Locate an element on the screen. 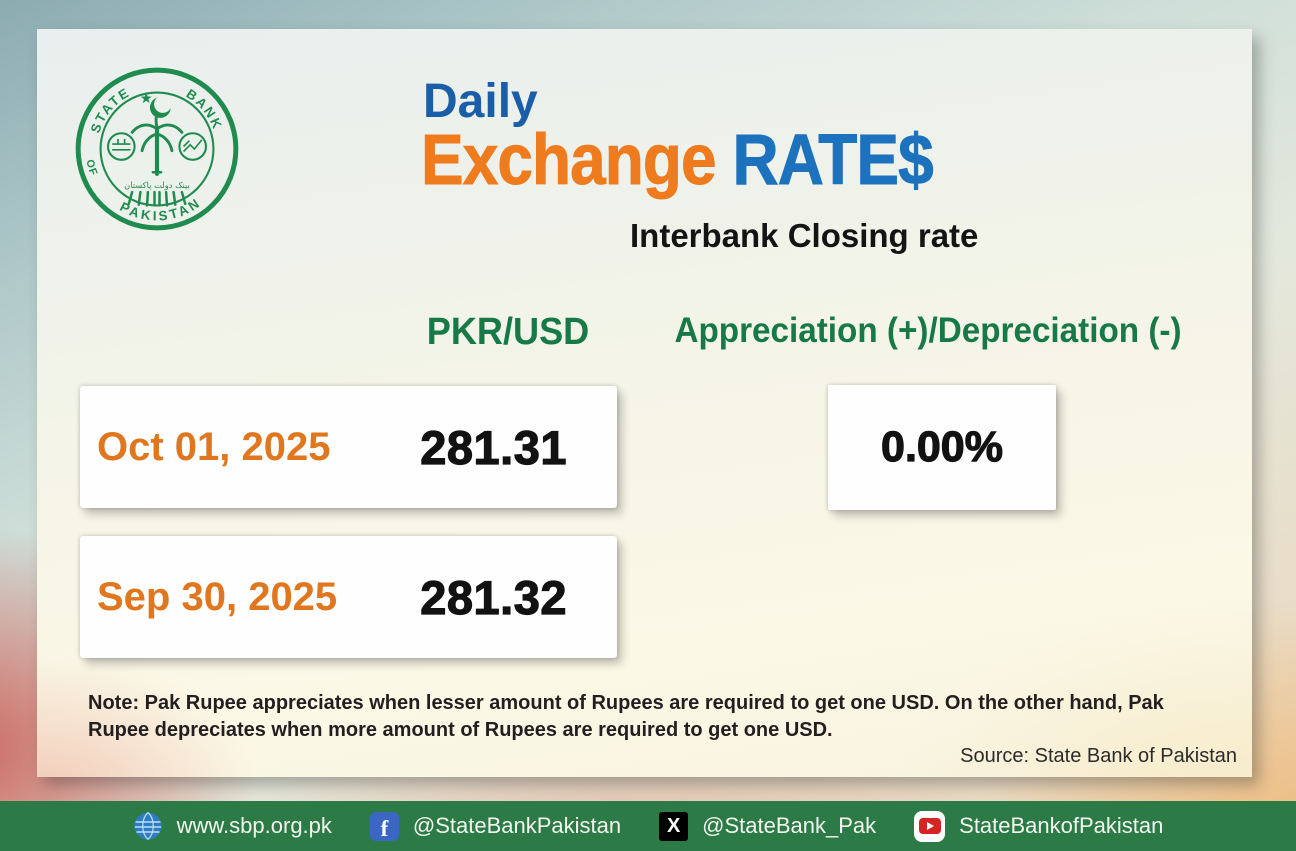 This screenshot has height=851, width=1296. title-daily: Daily is located at coordinates (480, 101).